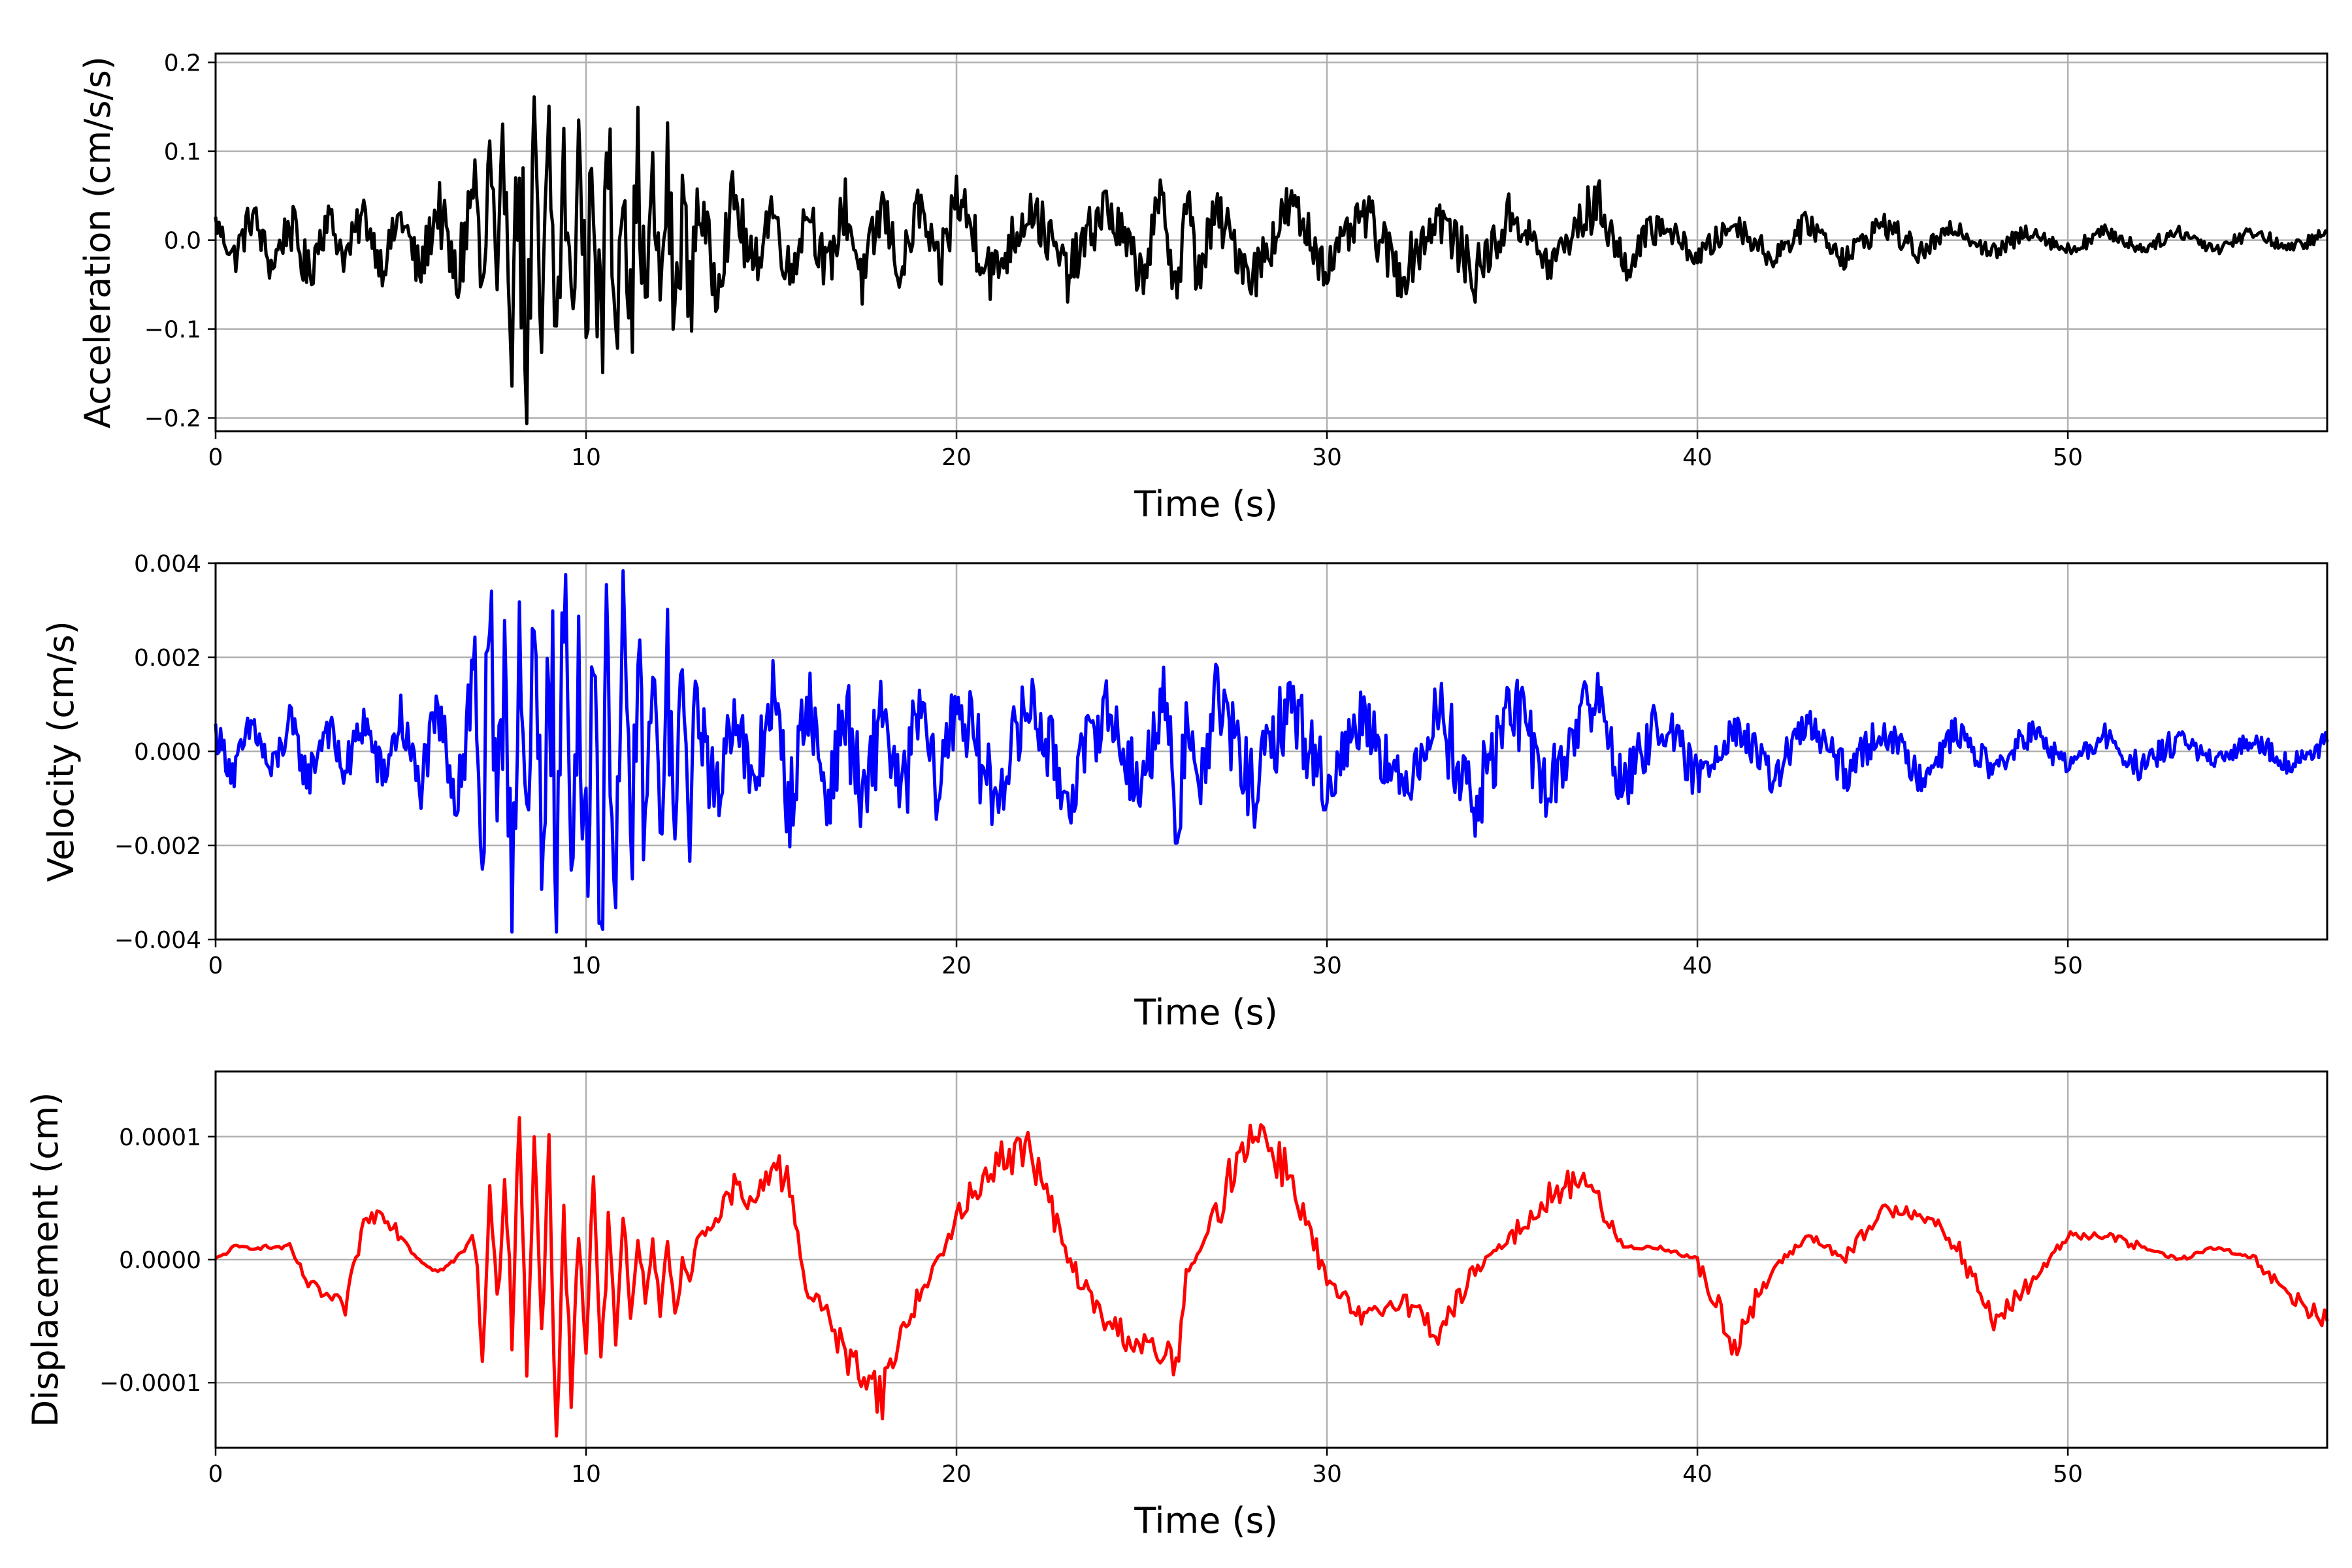  Describe the element at coordinates (167, 752) in the screenshot. I see `velocity-y-tick-label: 0.000` at that location.